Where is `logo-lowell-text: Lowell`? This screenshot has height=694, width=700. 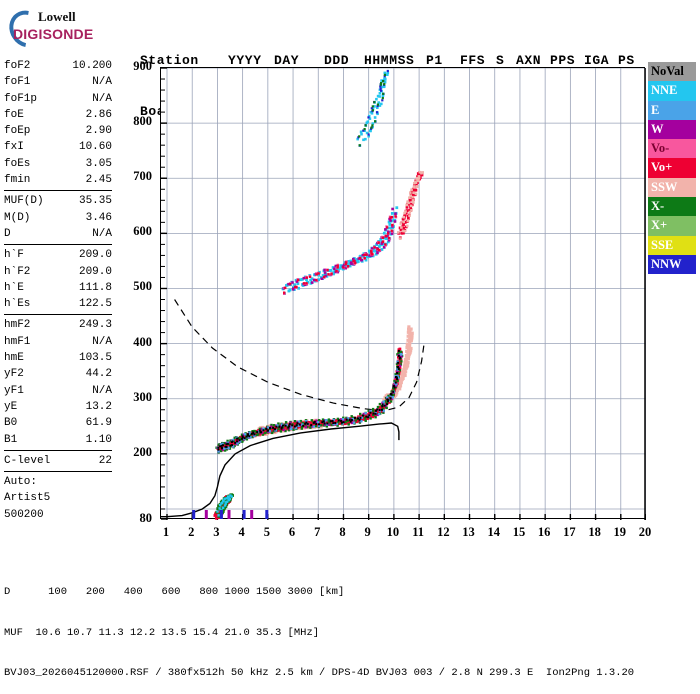
logo-lowell-text: Lowell is located at coordinates (57, 16).